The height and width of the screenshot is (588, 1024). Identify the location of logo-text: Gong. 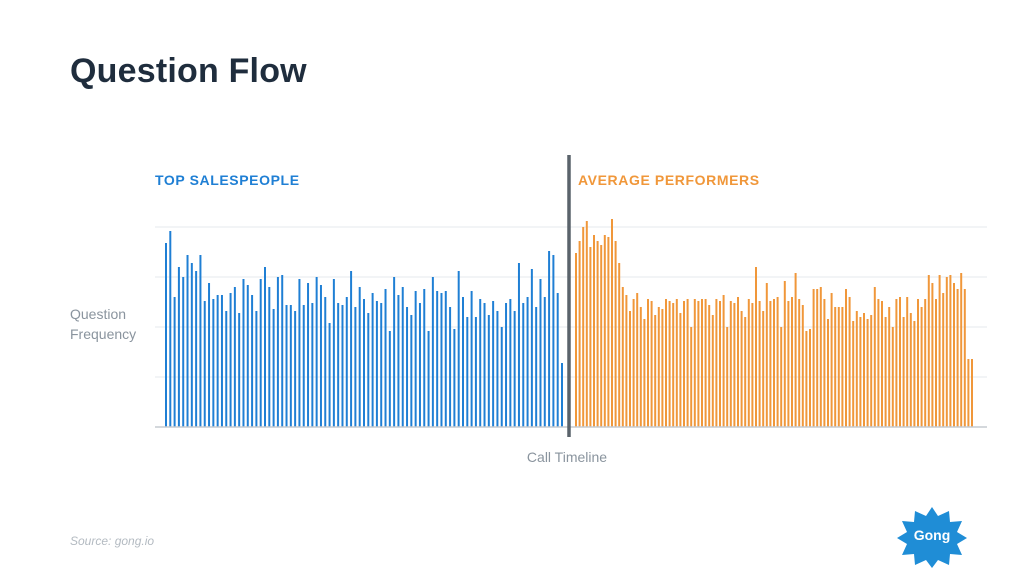
(932, 535).